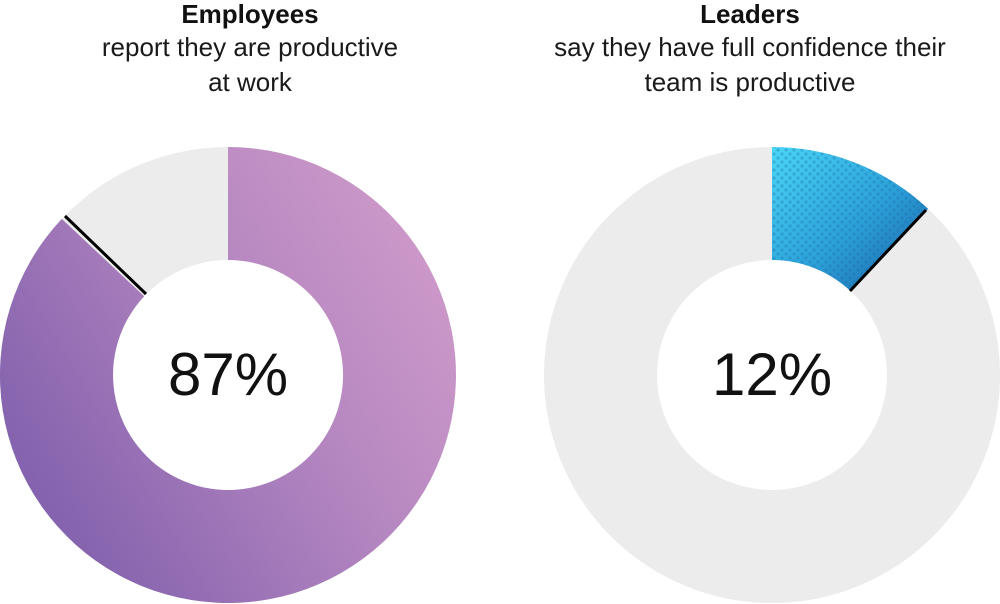 The height and width of the screenshot is (604, 1000). Describe the element at coordinates (750, 14) in the screenshot. I see `leaders-title: Leaders` at that location.